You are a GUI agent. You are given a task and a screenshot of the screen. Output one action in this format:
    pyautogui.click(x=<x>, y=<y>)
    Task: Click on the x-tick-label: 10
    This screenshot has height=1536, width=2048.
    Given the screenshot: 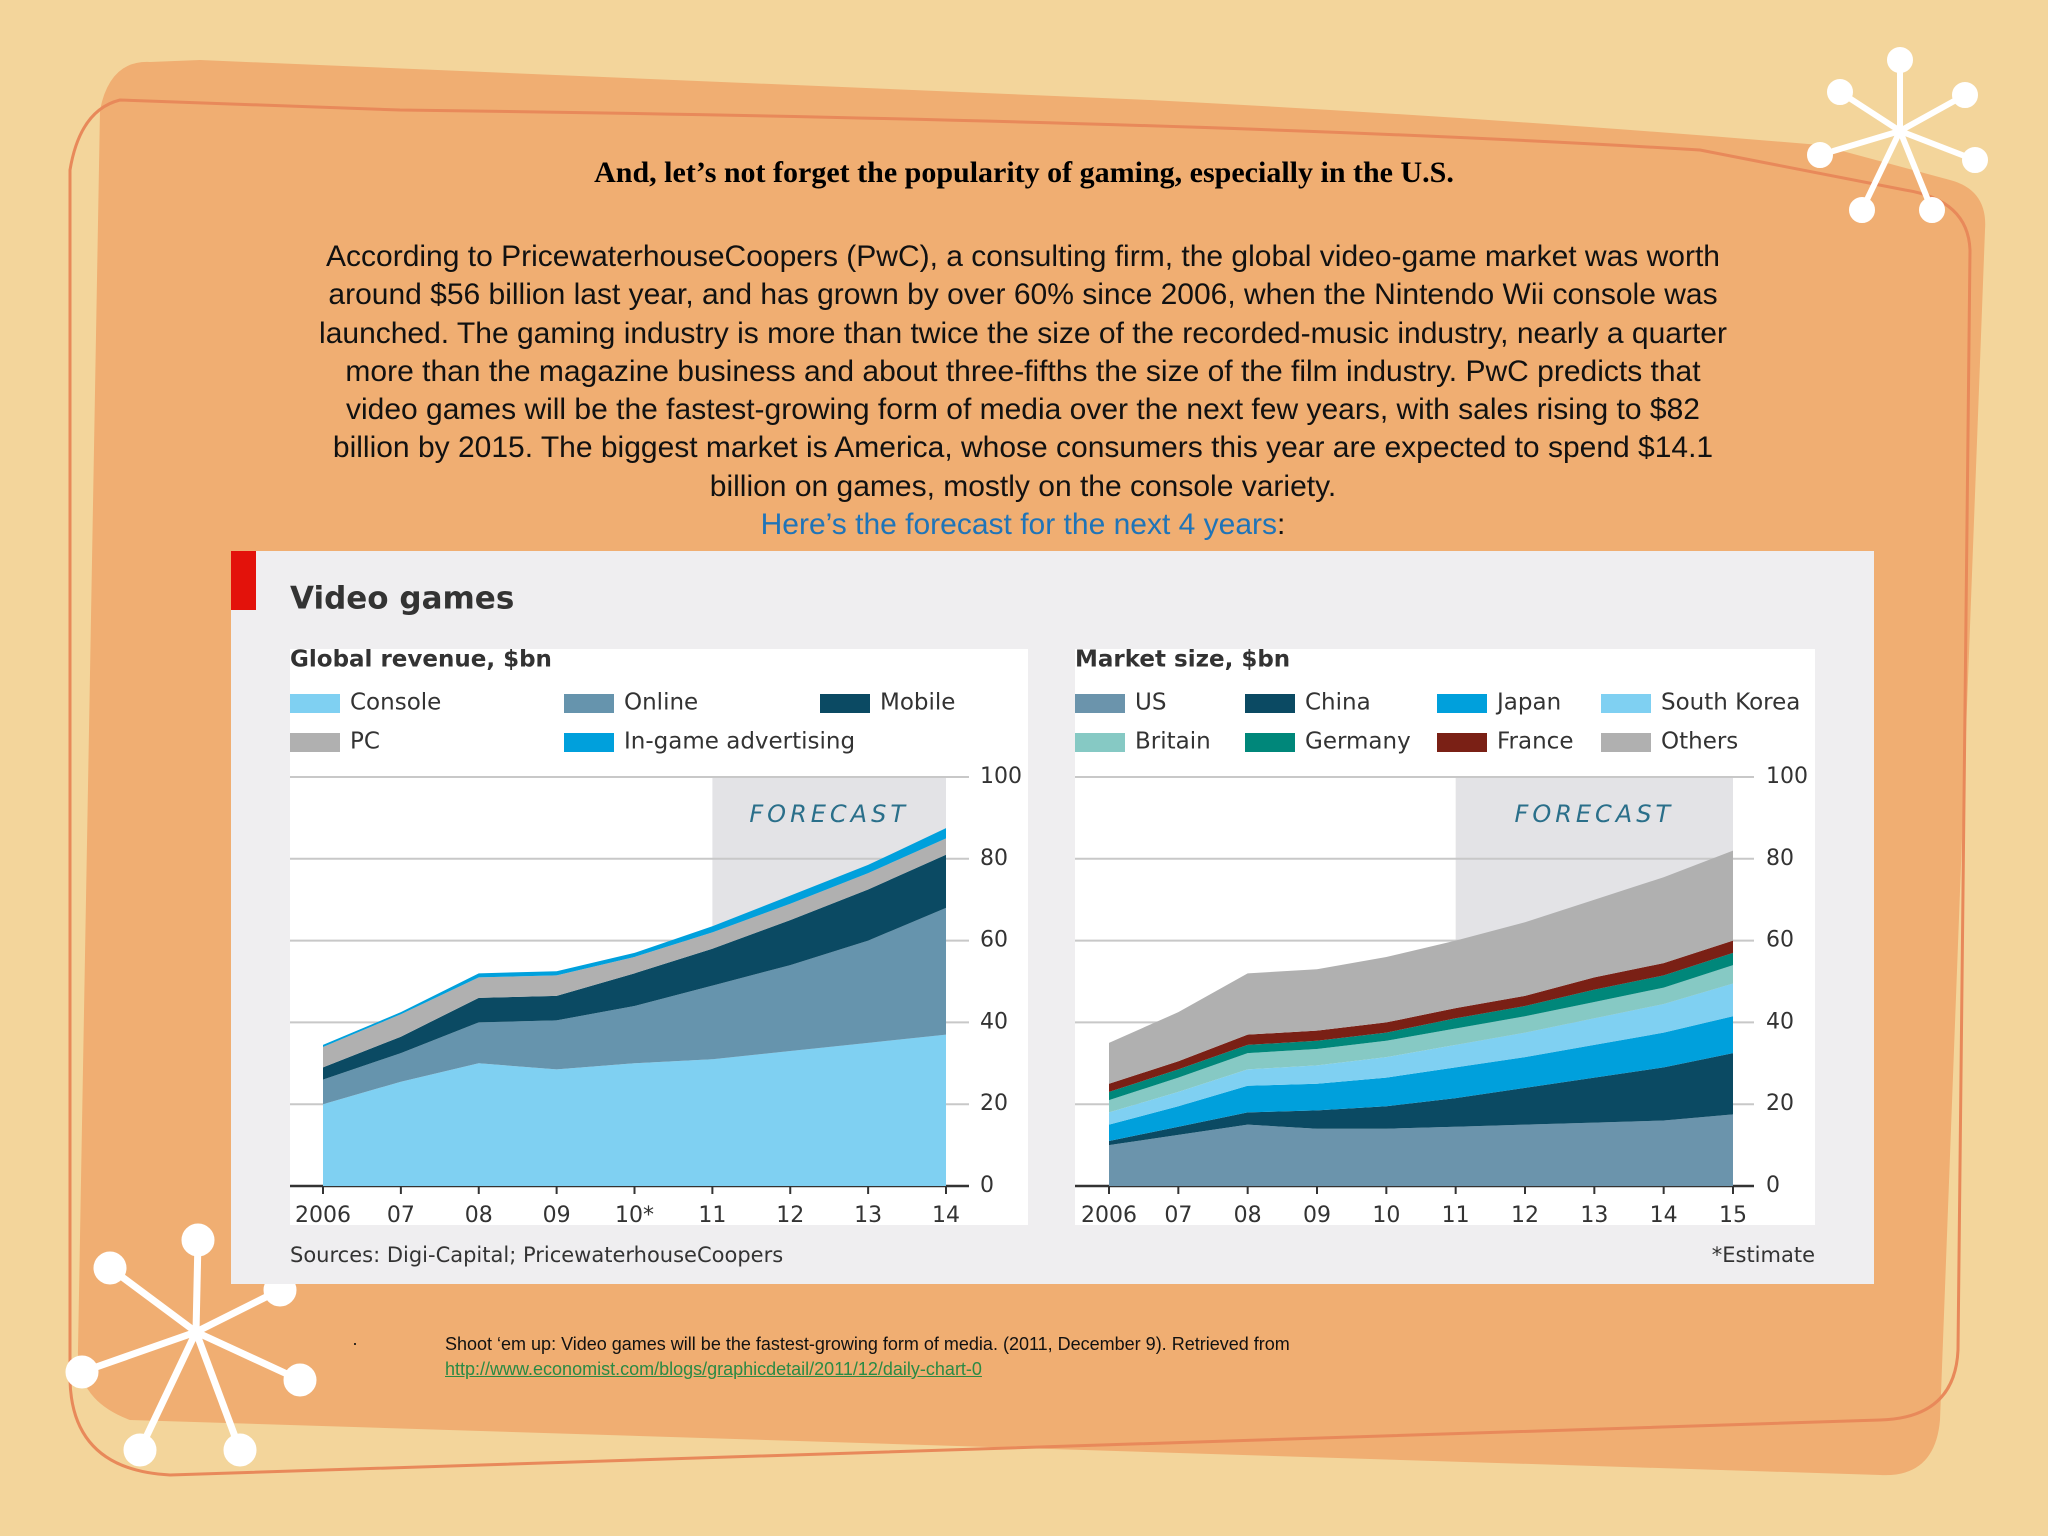 What is the action you would take?
    pyautogui.click(x=1386, y=1215)
    